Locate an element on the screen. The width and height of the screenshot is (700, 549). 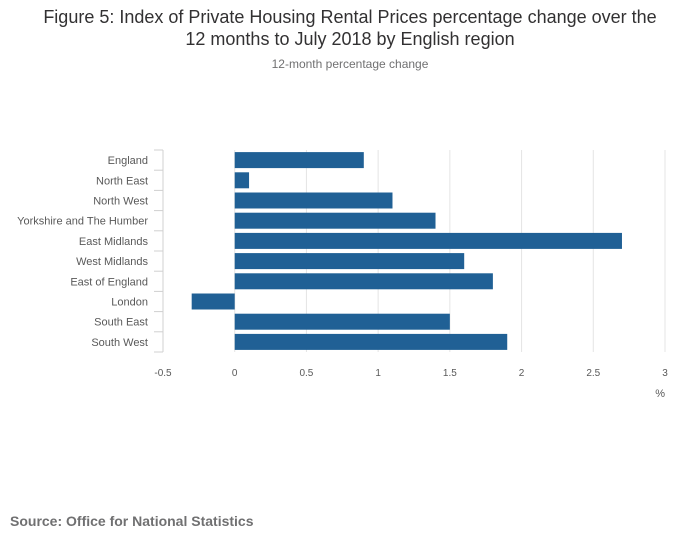
x-tick-label: 2 is located at coordinates (522, 373).